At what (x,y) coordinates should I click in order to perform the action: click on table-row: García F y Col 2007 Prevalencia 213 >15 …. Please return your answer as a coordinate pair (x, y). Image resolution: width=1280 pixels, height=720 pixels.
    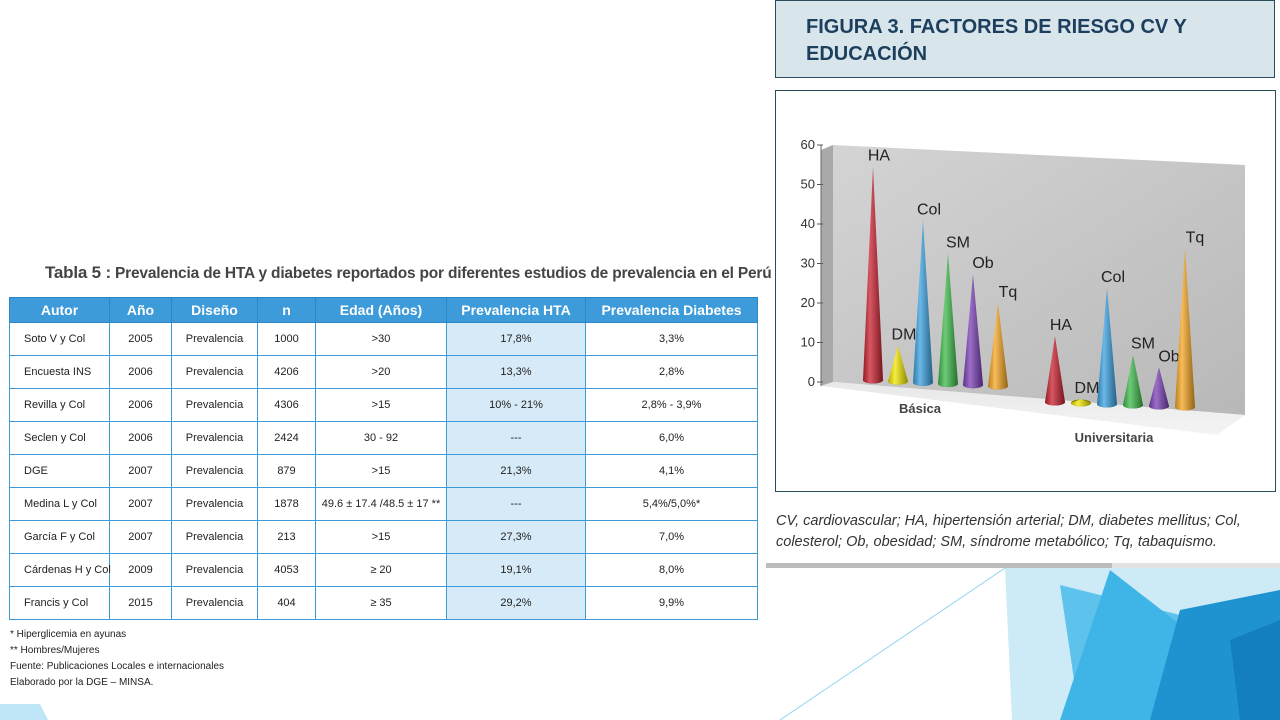
    Looking at the image, I should click on (383, 537).